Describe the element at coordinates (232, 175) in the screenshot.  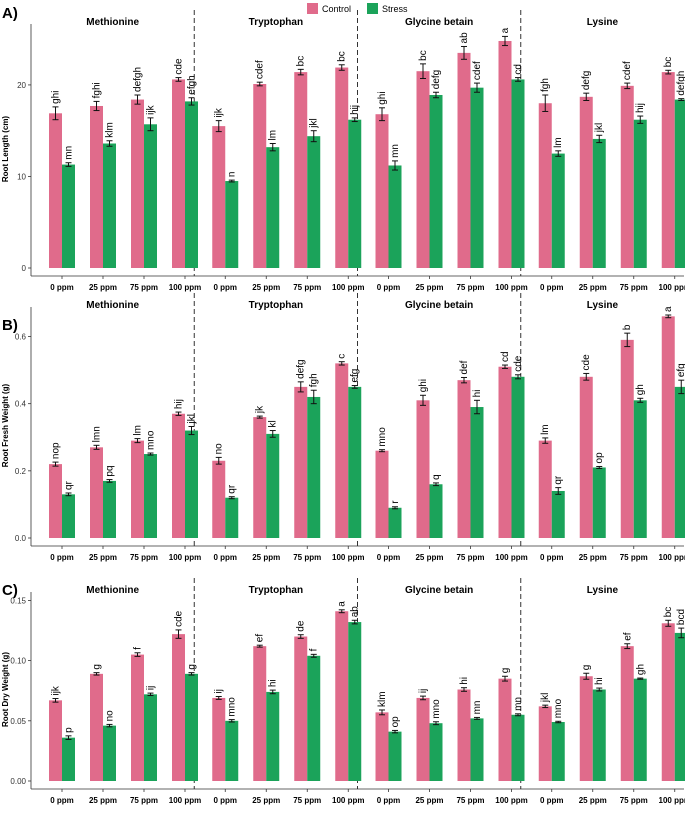
I see `significance-label: n` at that location.